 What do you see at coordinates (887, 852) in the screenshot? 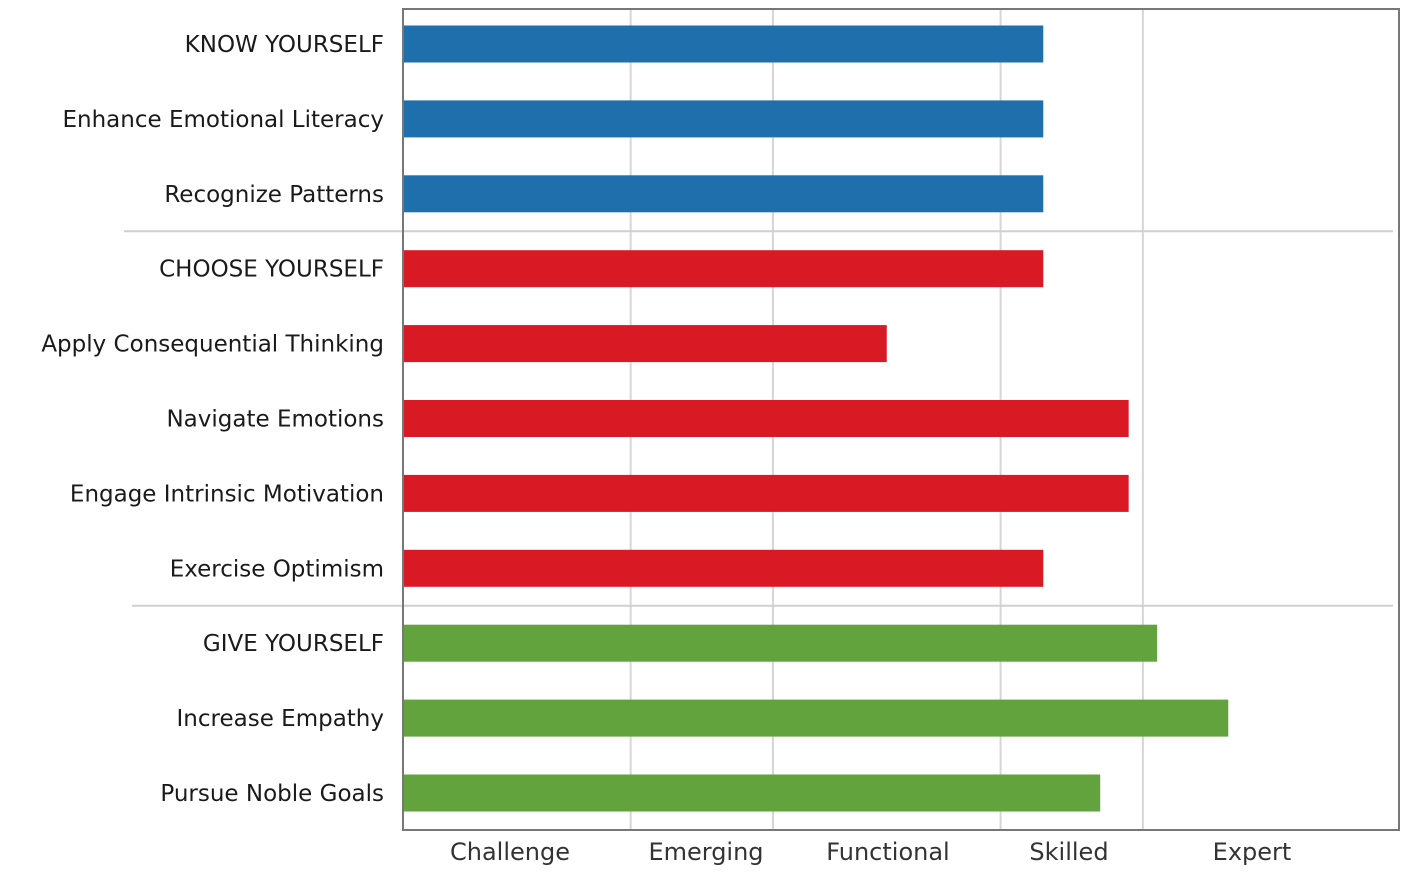
I see `x-tick-label: Functional` at bounding box center [887, 852].